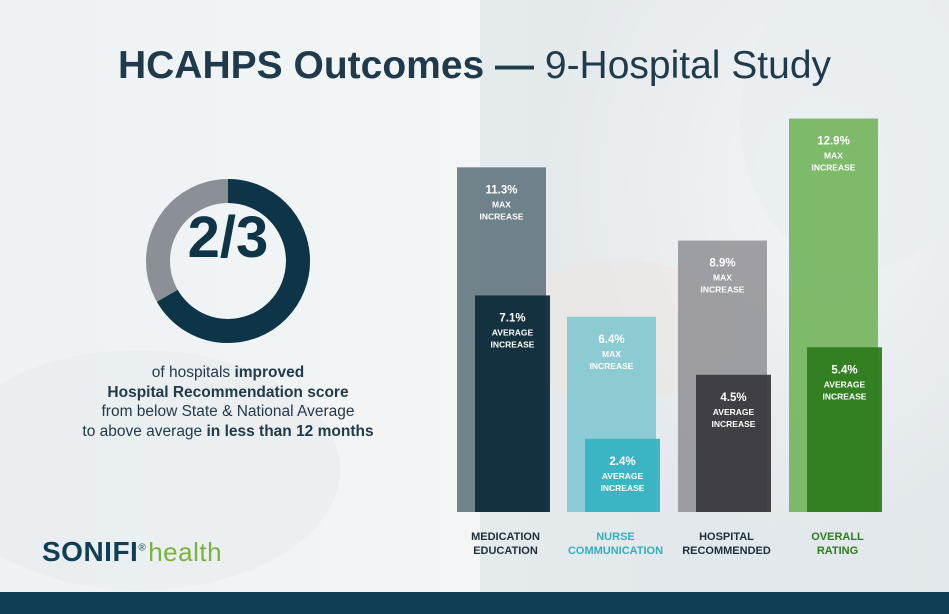 The width and height of the screenshot is (949, 614). What do you see at coordinates (622, 462) in the screenshot?
I see `average-value-label-1: 2.4%` at bounding box center [622, 462].